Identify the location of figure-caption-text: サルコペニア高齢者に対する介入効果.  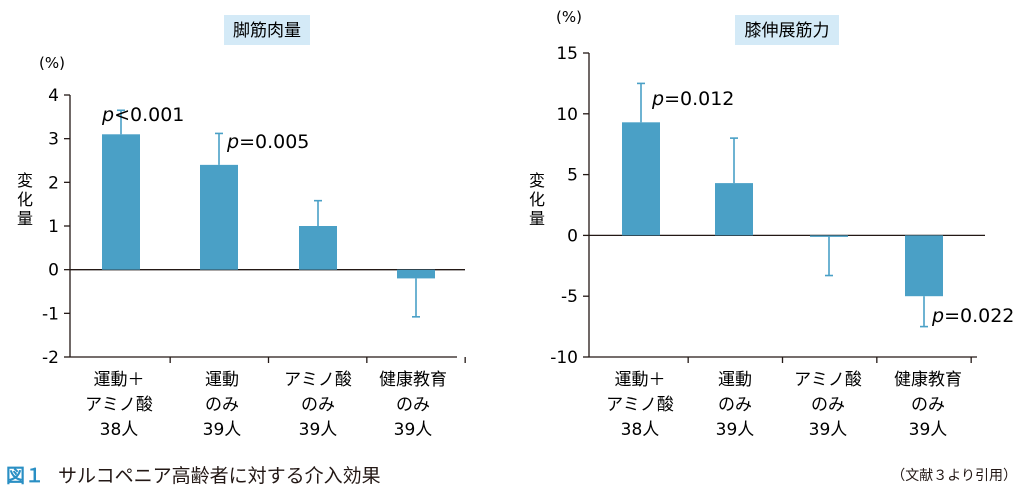
(219, 476).